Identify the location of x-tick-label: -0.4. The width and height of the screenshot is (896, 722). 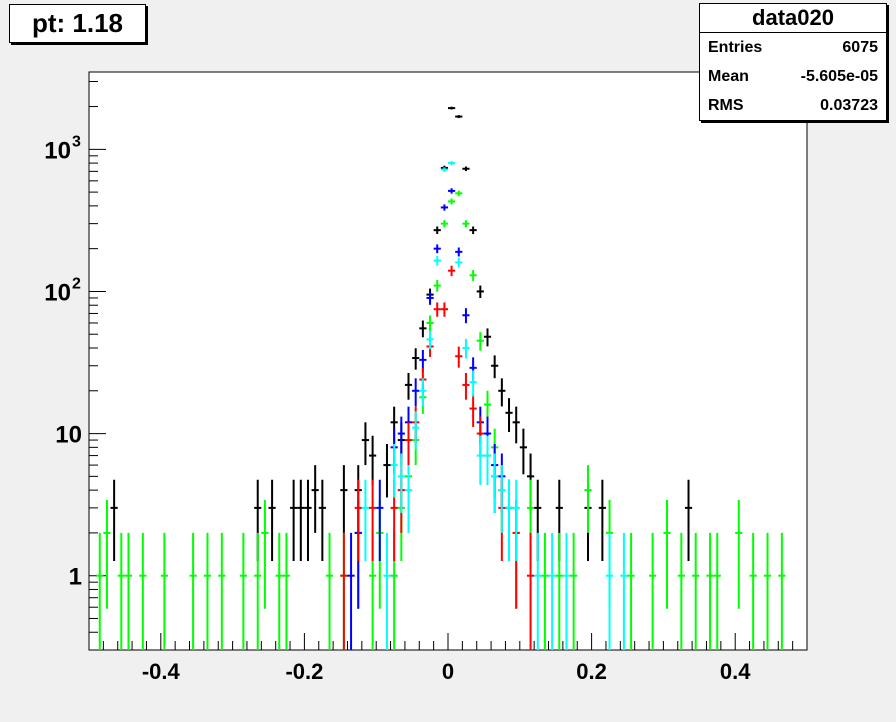
(161, 671).